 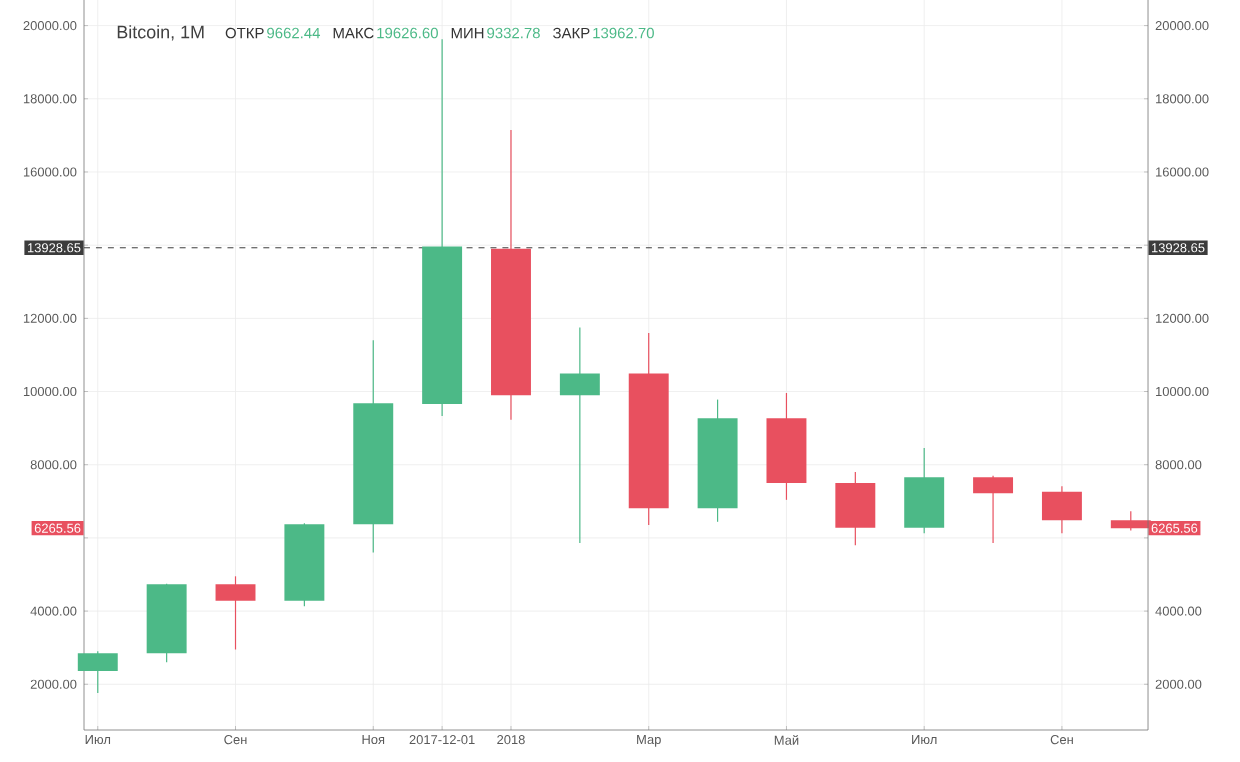 What do you see at coordinates (160, 33) in the screenshot?
I see `text: Bitcoin, 1M` at bounding box center [160, 33].